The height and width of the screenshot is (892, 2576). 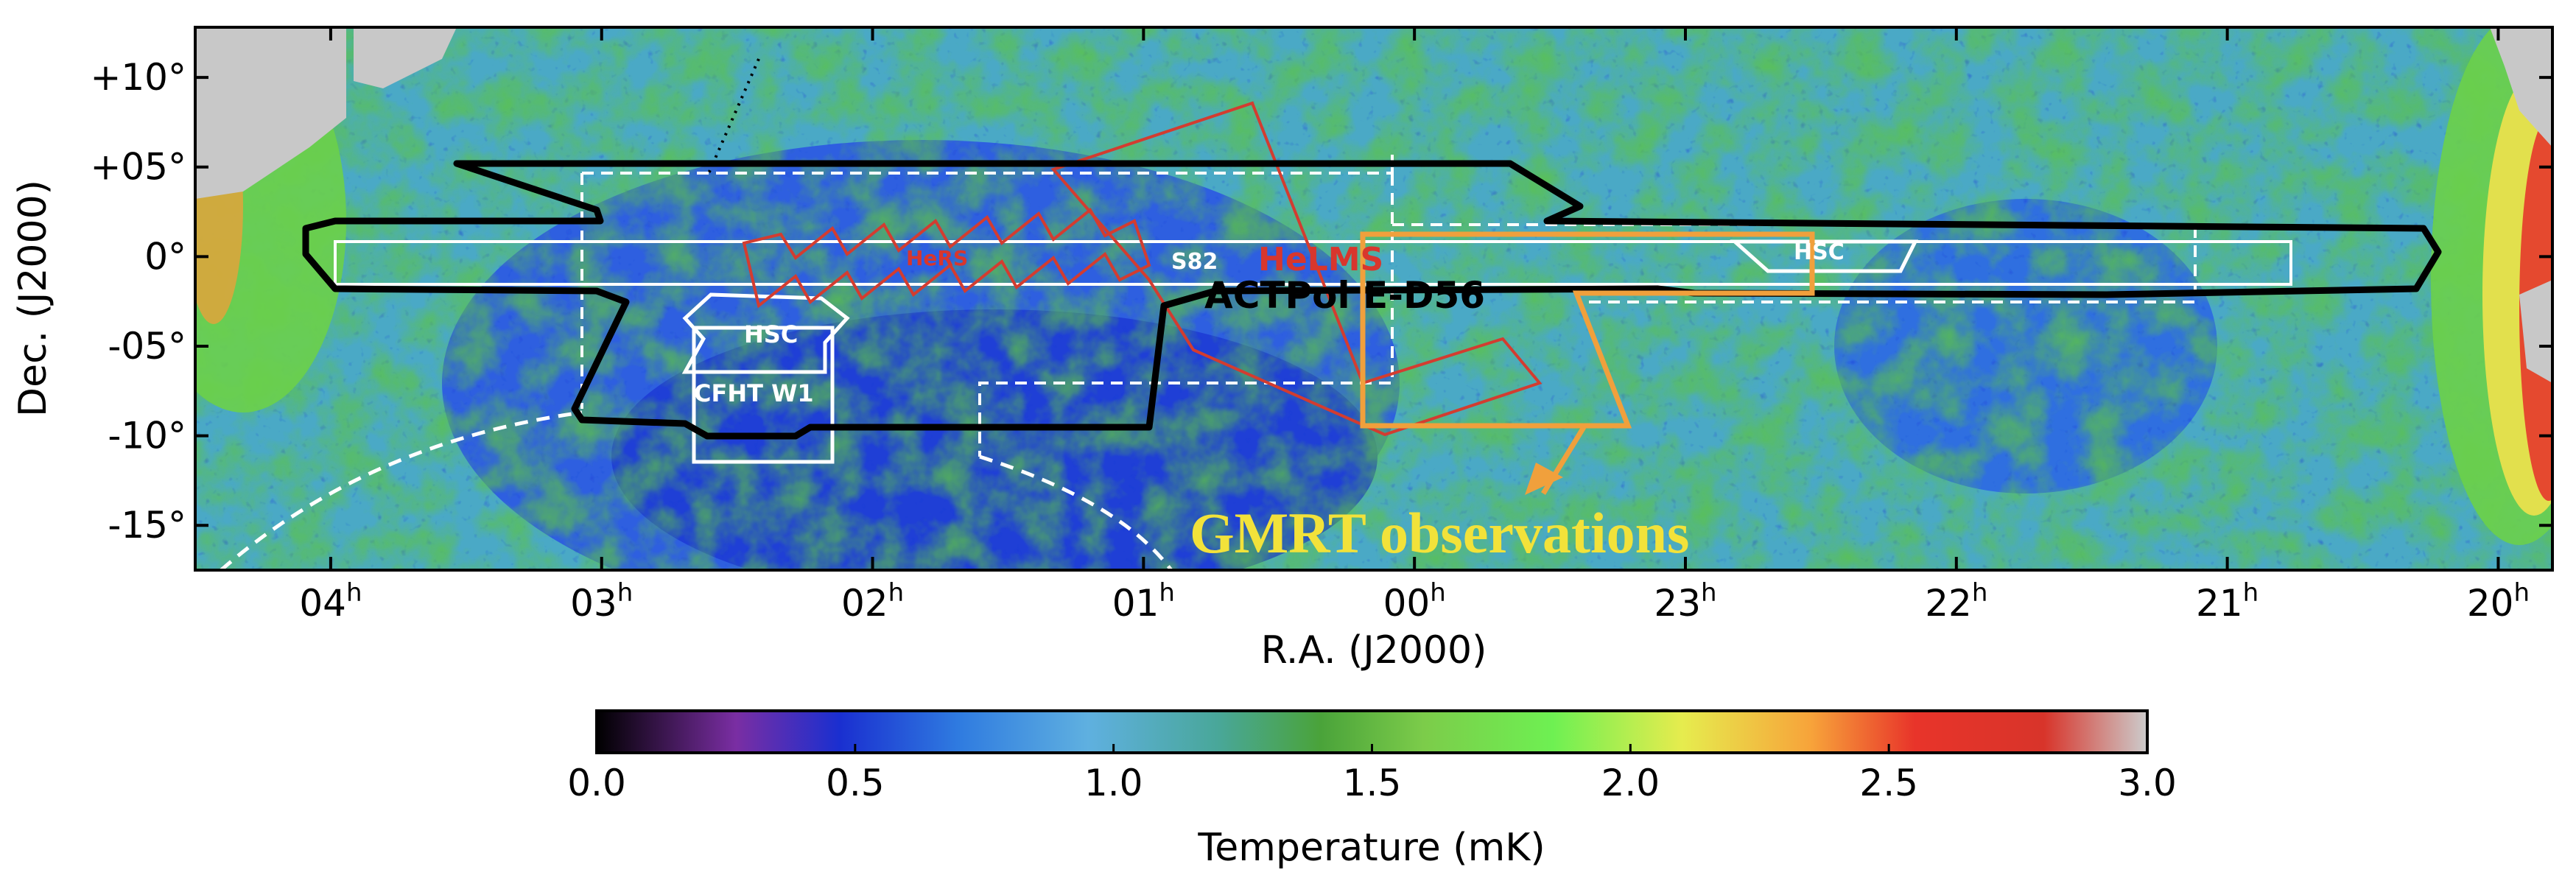 I want to click on x-tick-label: 01h, so click(x=1143, y=602).